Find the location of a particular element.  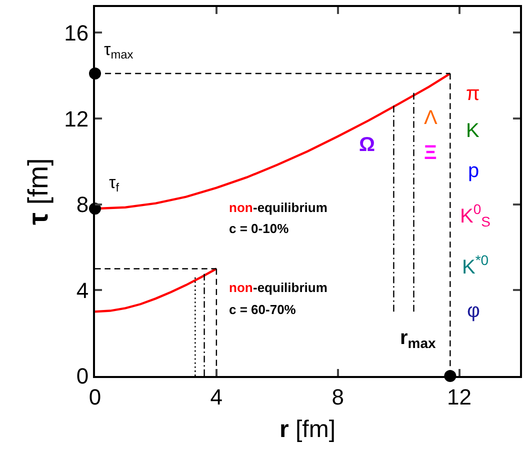

annotation: Ω is located at coordinates (367, 145).